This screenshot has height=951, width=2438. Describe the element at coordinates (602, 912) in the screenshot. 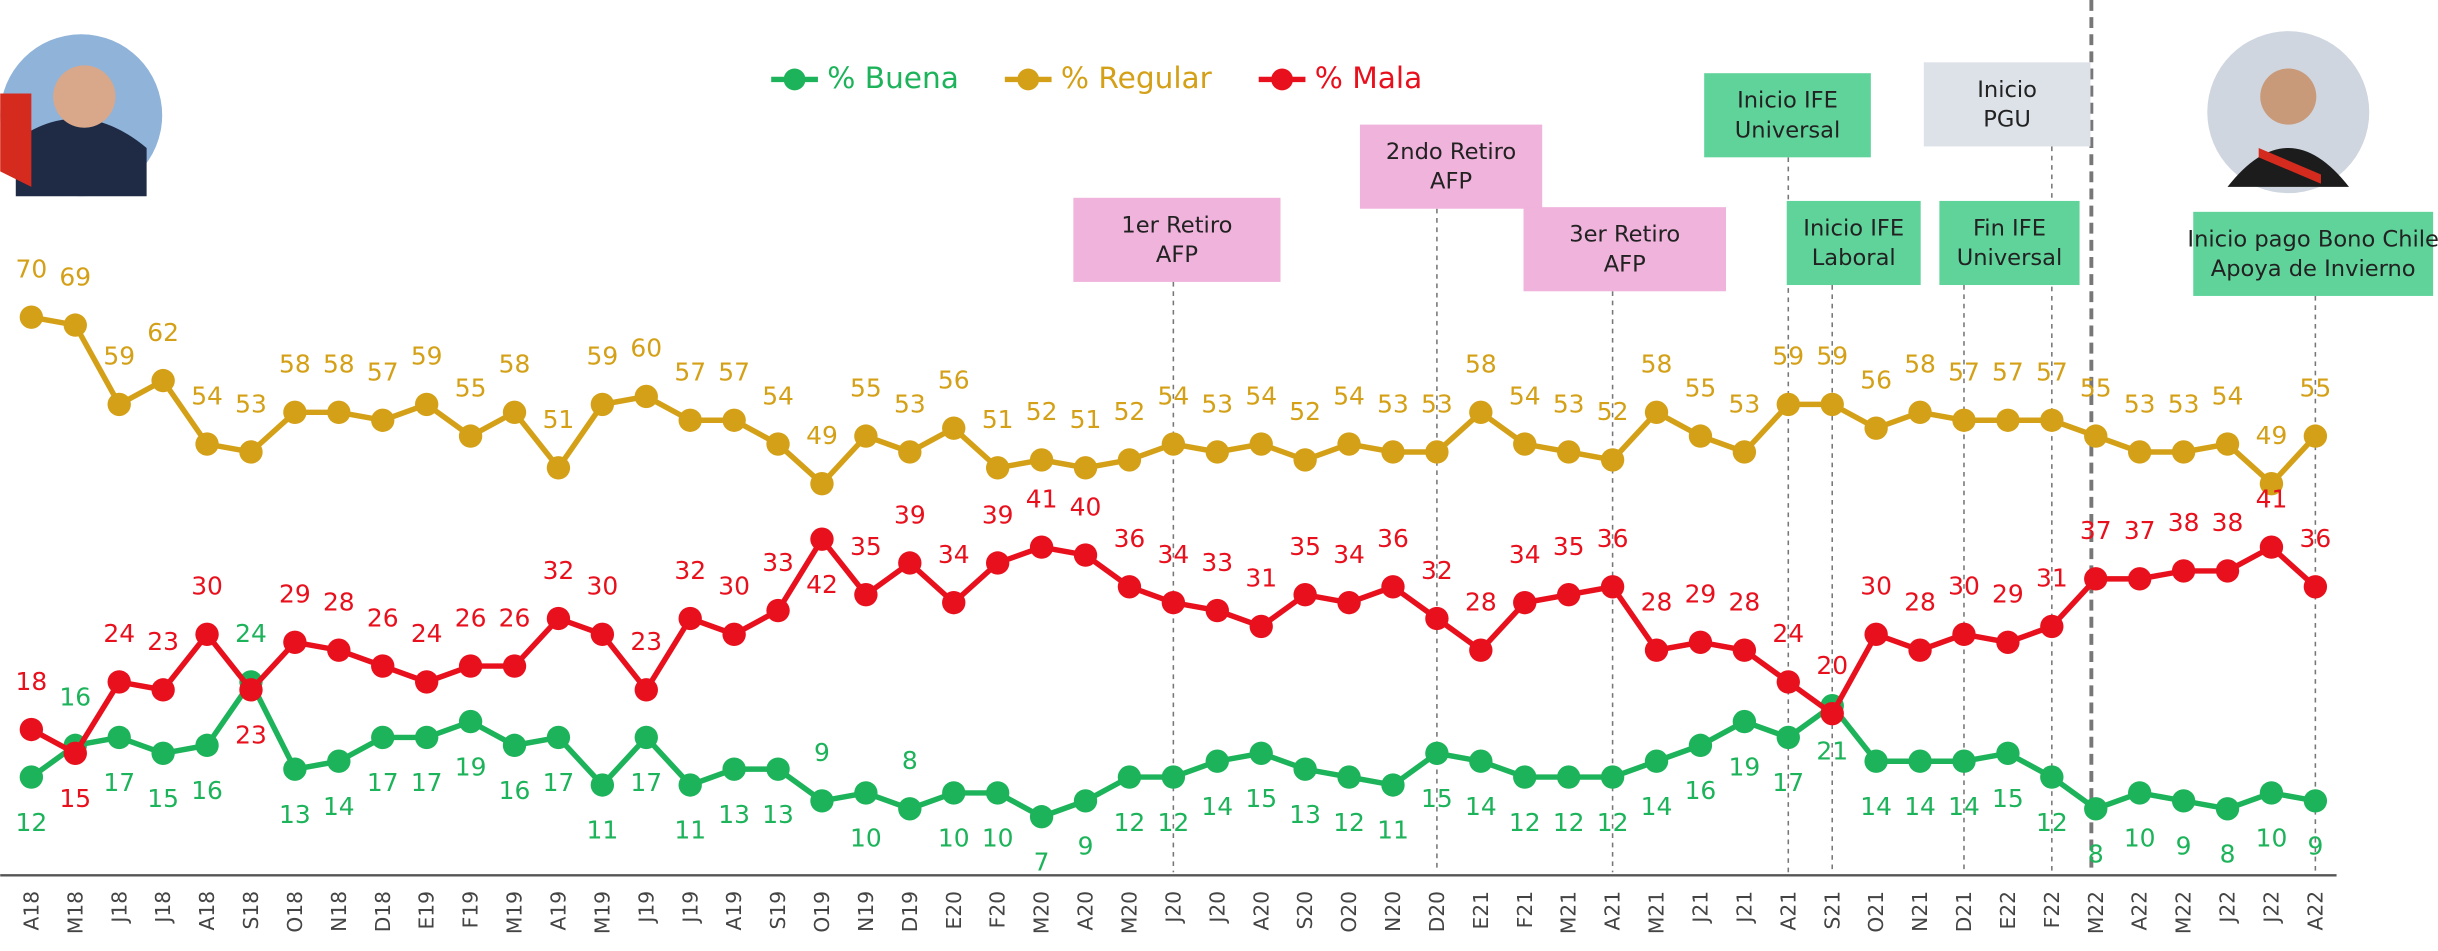

I see `x-tick-label: M19` at that location.